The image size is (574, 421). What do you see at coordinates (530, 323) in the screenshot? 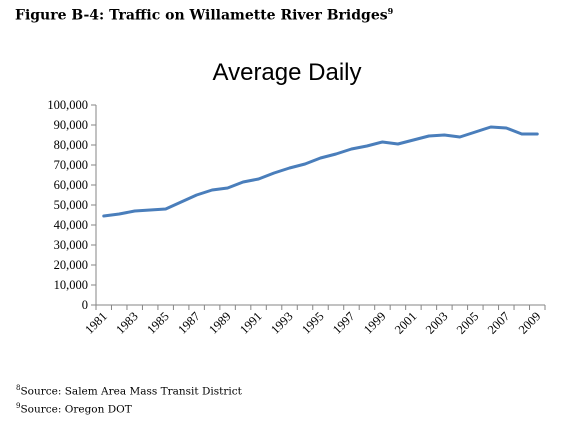
I see `x-tick-label: 2009` at bounding box center [530, 323].